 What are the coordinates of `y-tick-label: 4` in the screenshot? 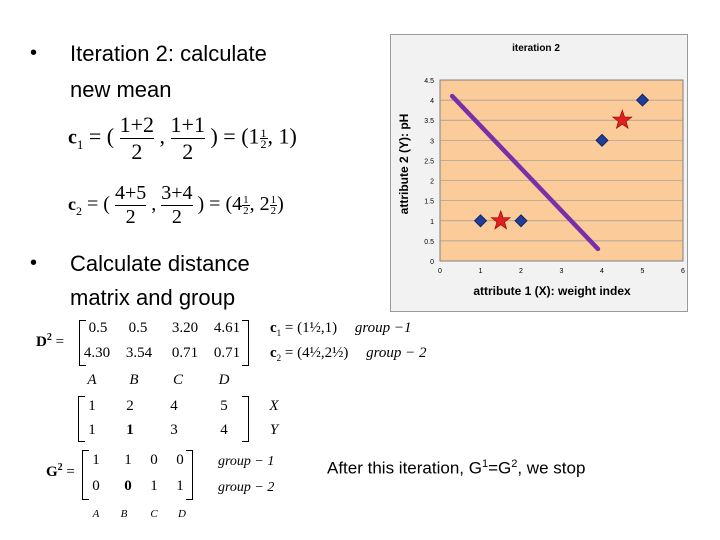 It's located at (432, 101).